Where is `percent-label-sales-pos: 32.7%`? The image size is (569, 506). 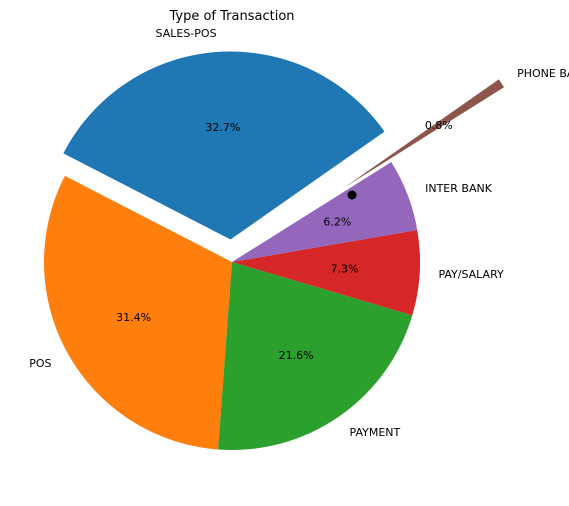
percent-label-sales-pos: 32.7% is located at coordinates (222, 127).